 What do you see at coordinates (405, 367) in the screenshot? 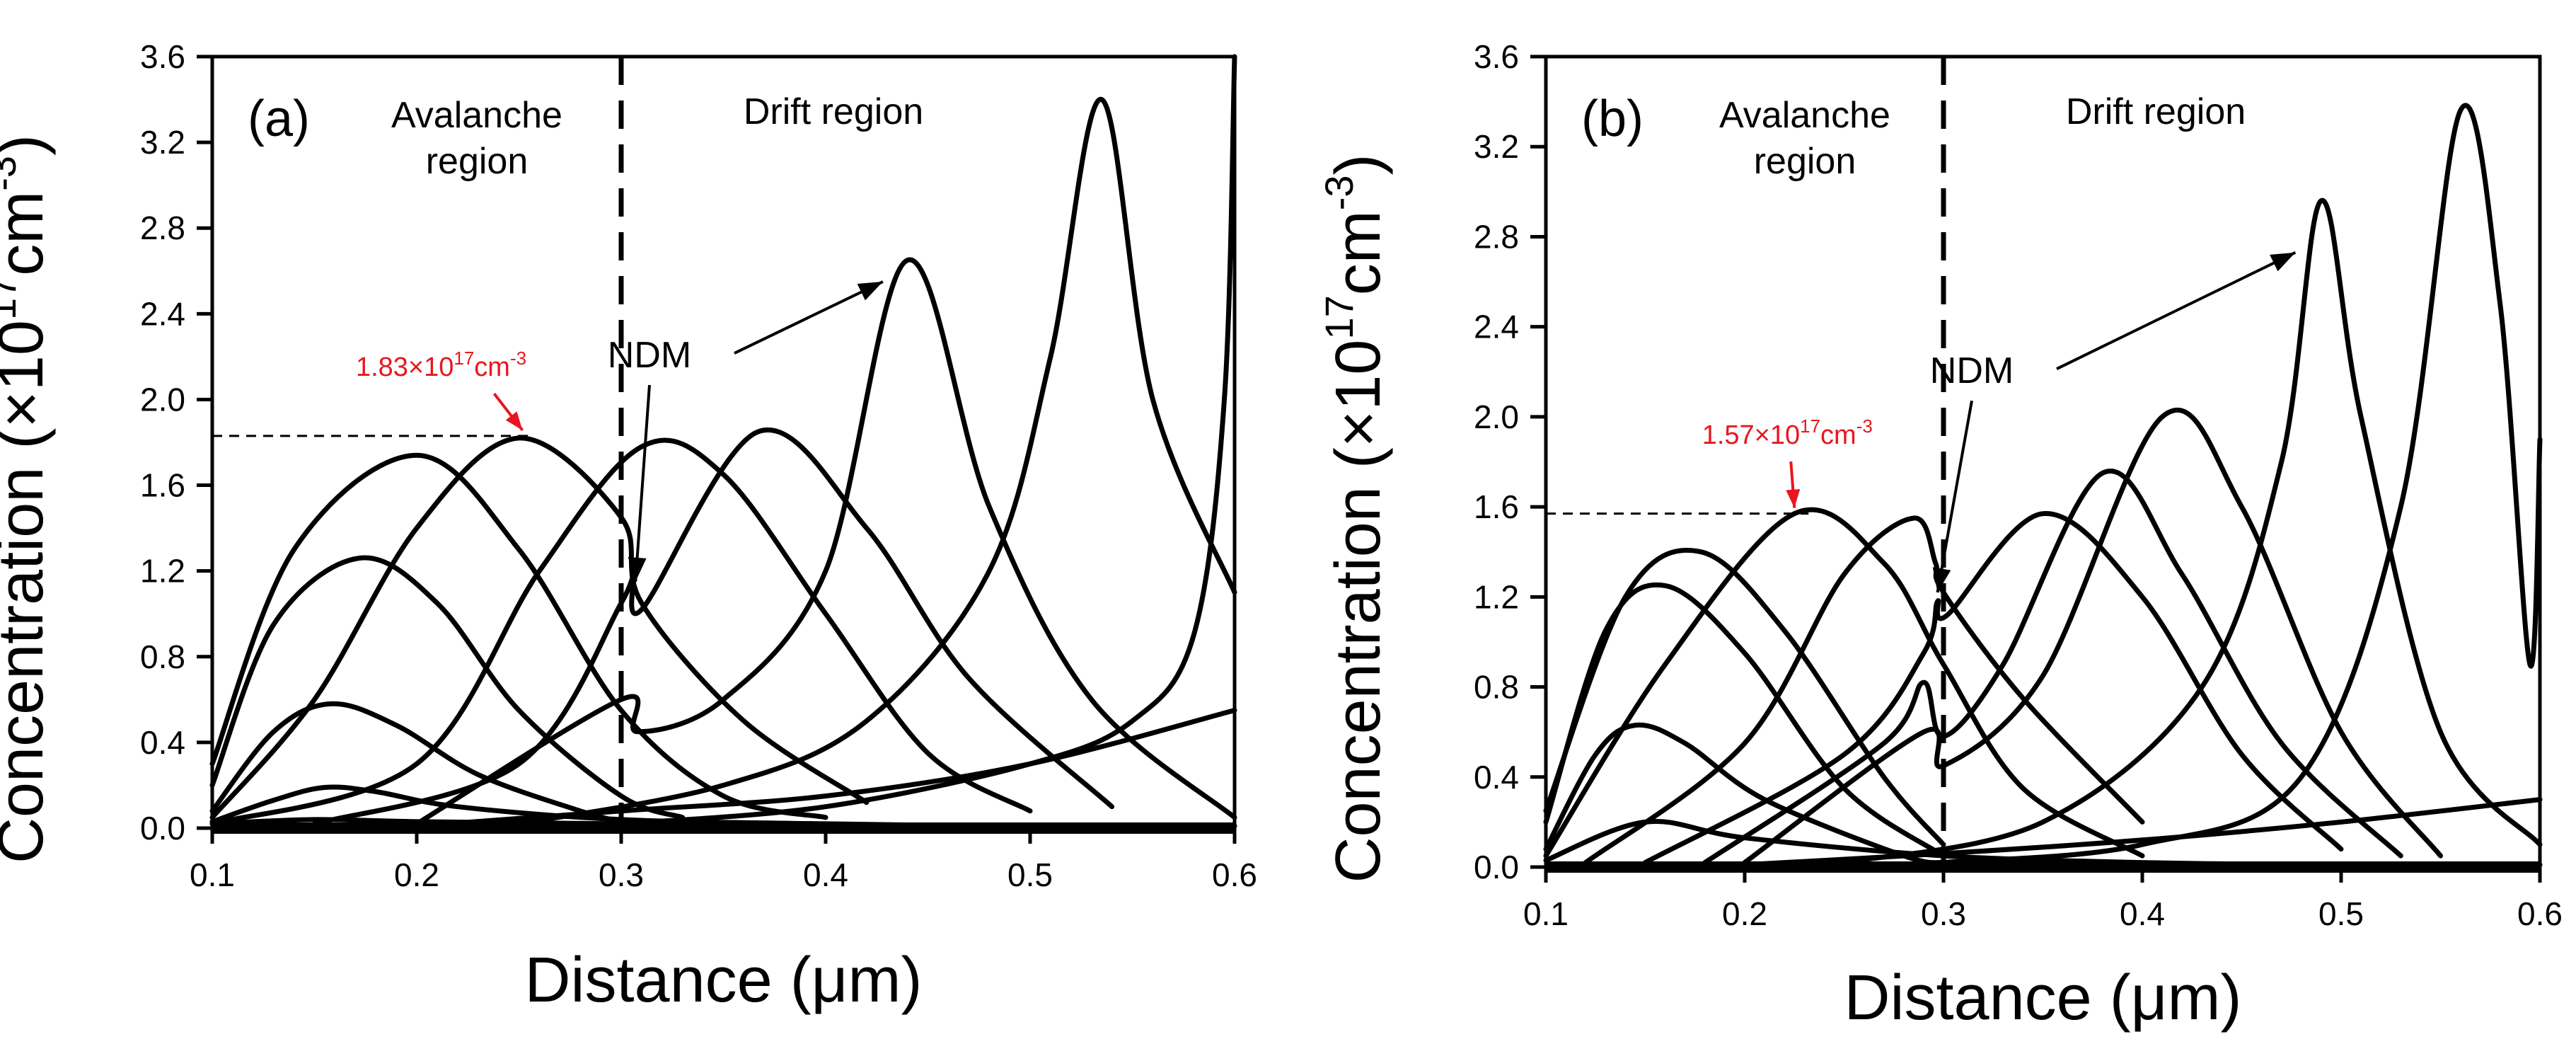
I see `peak-value-main: 1.83×10` at bounding box center [405, 367].